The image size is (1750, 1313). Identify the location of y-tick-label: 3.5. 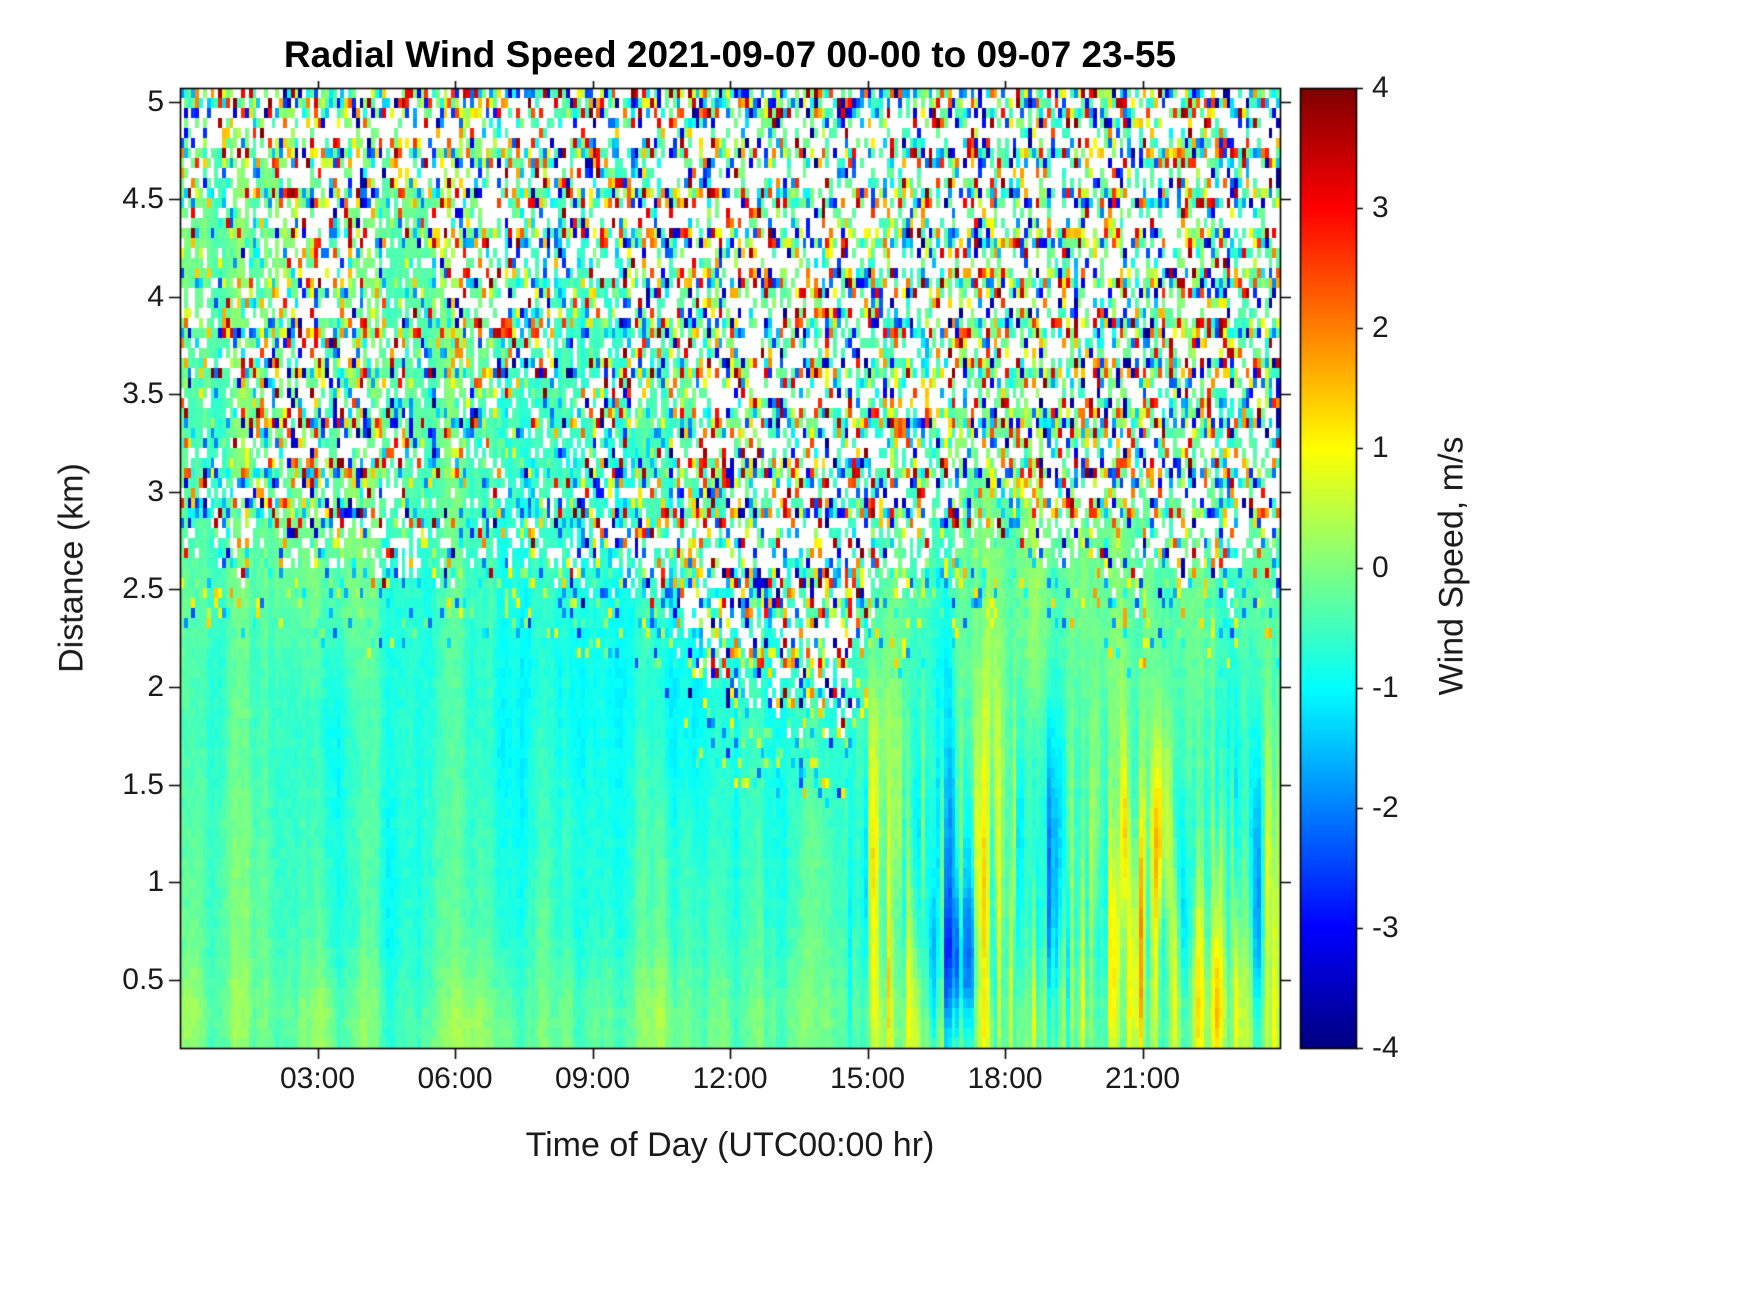
(143, 394).